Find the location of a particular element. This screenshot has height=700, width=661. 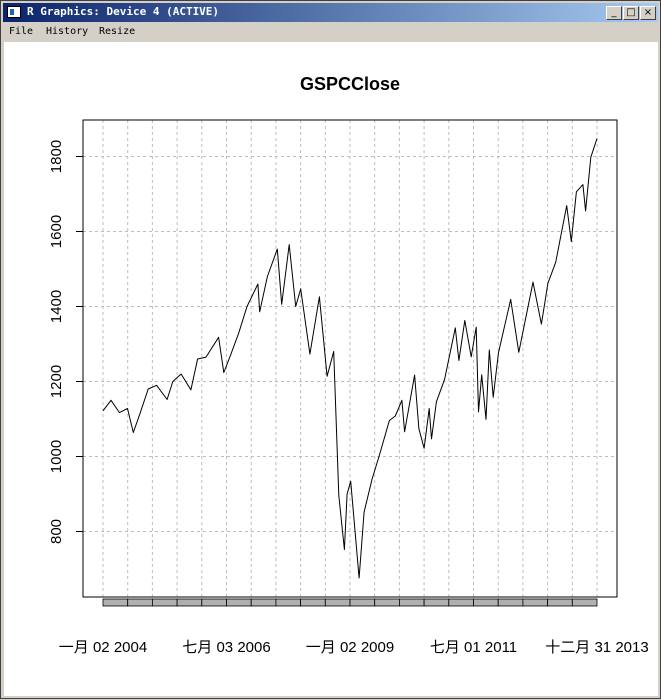

close-button: × is located at coordinates (648, 13).